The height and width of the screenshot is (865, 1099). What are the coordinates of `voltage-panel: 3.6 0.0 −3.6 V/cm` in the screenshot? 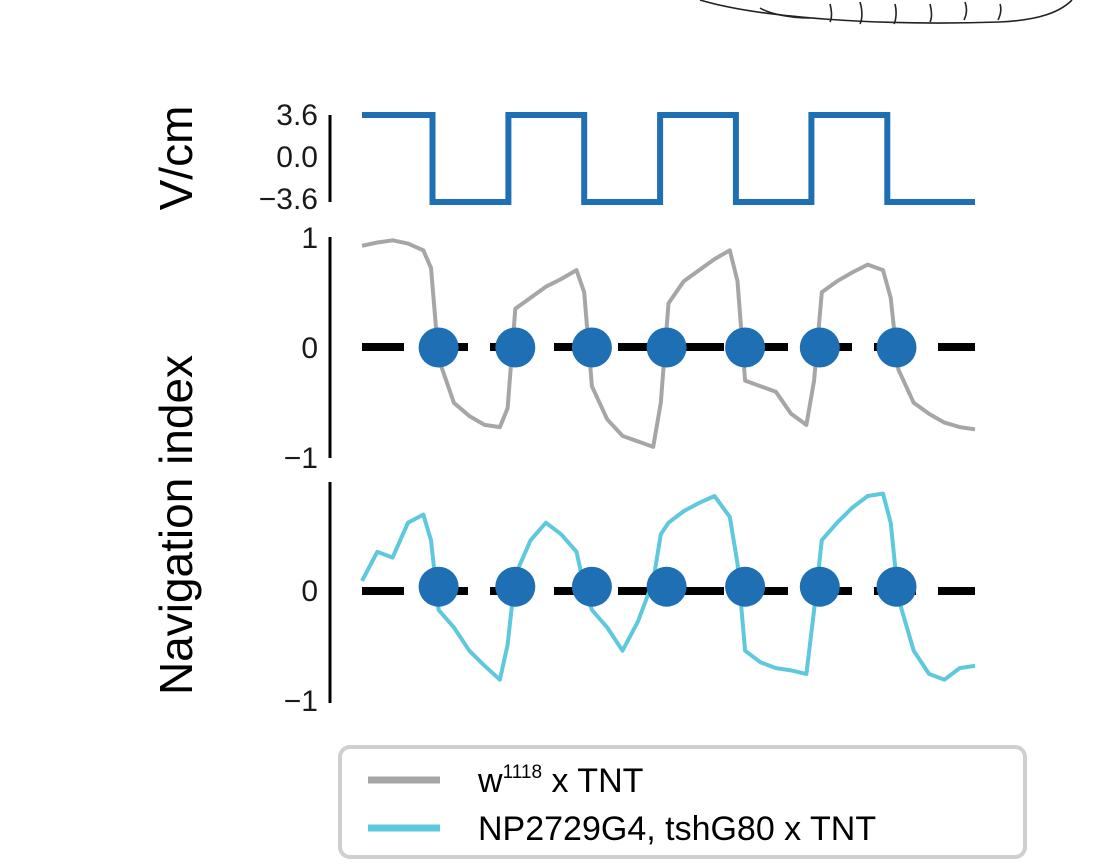 It's located at (562, 157).